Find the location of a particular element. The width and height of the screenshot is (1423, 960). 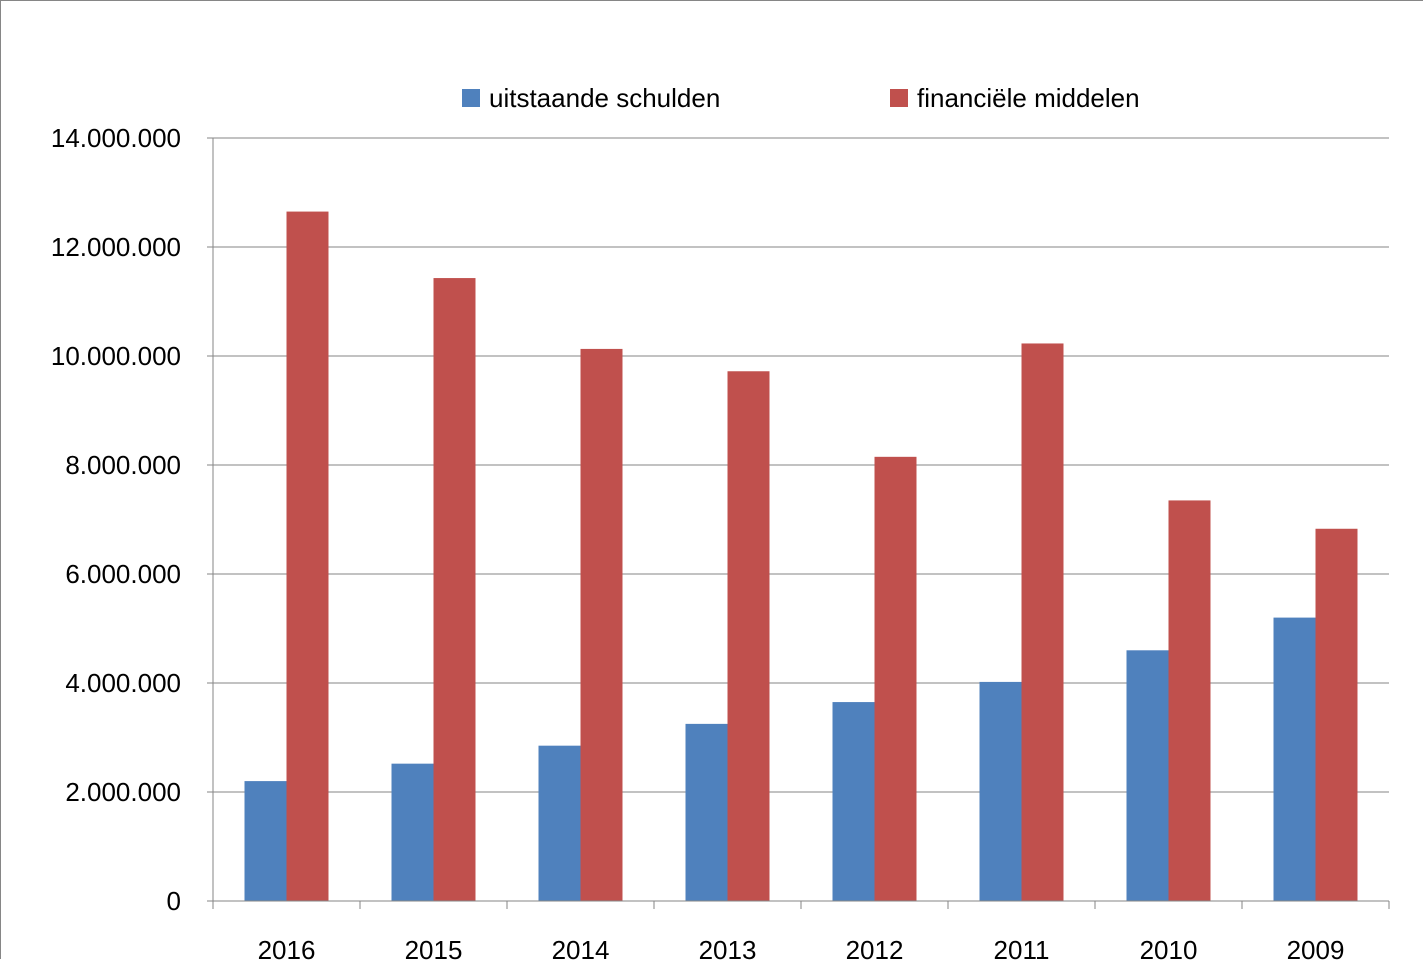

bar-financiele-middelen-2012 is located at coordinates (895, 678).